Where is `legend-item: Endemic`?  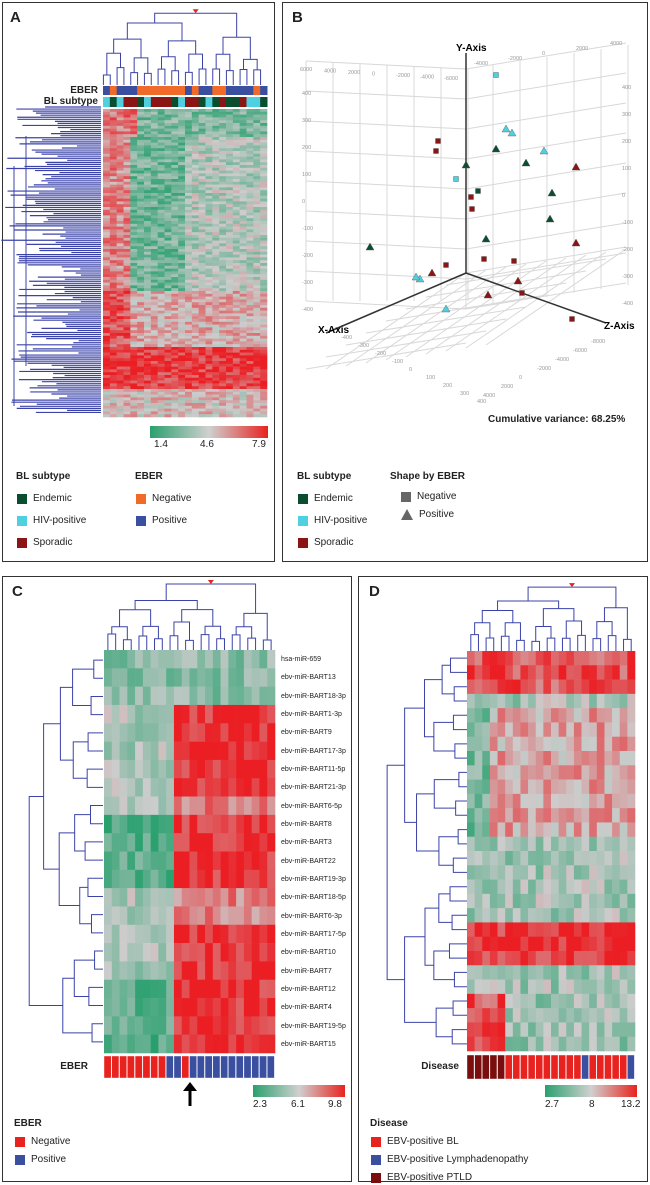
legend-item: Endemic is located at coordinates (325, 498).